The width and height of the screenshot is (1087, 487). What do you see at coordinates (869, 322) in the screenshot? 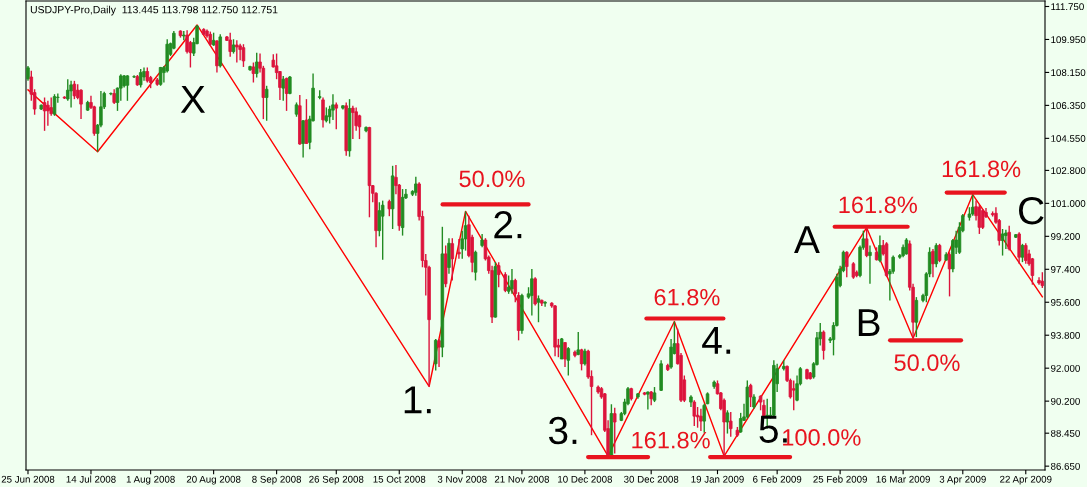
I see `annotation: B` at bounding box center [869, 322].